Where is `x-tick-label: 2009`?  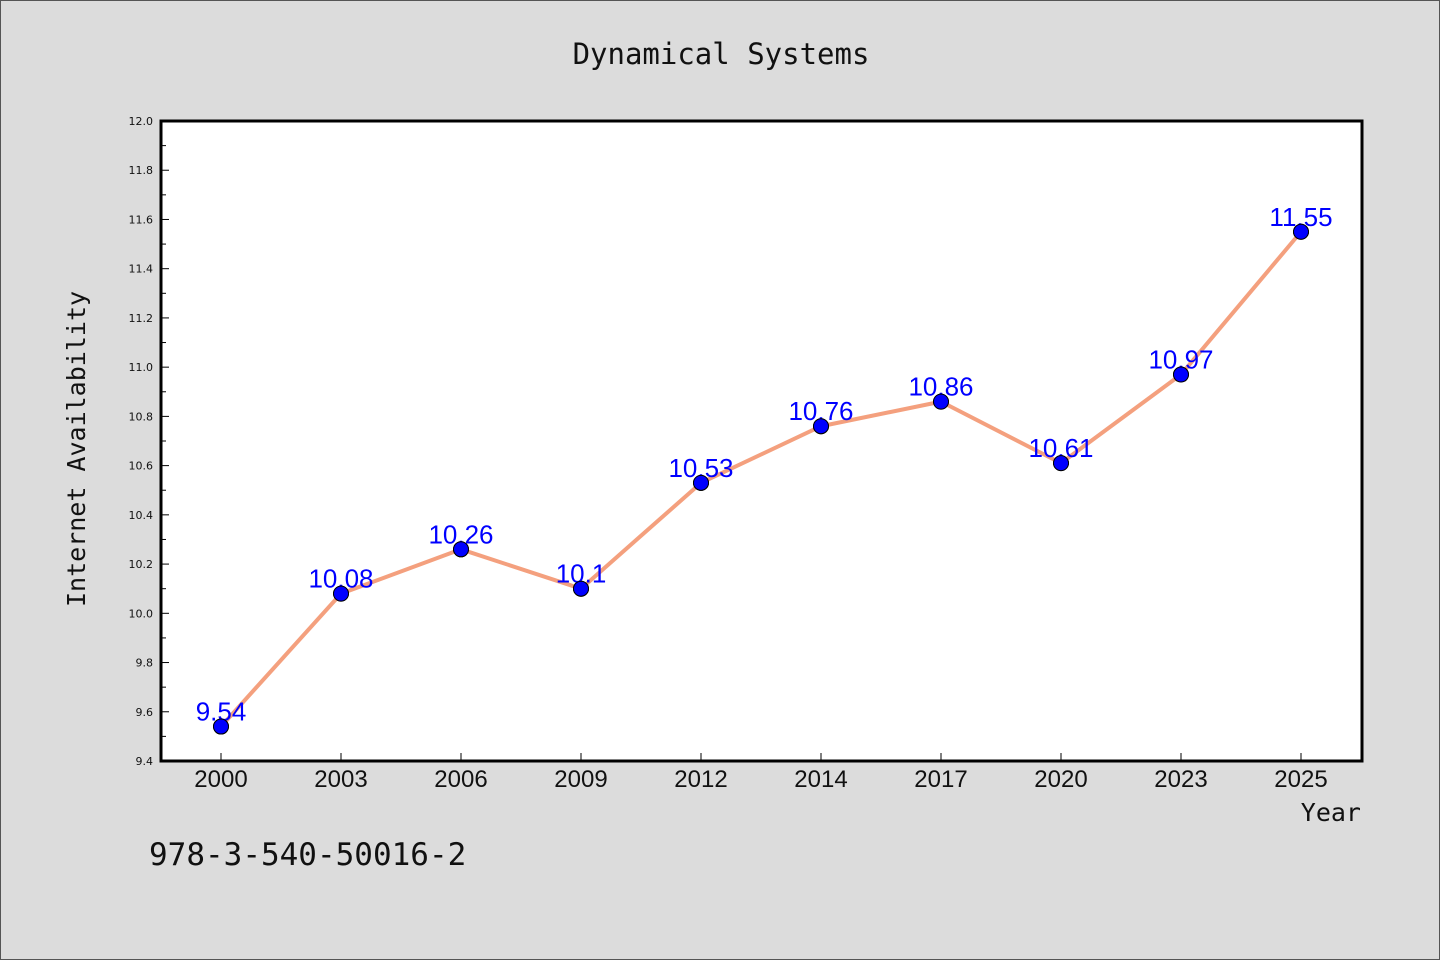 x-tick-label: 2009 is located at coordinates (580, 779).